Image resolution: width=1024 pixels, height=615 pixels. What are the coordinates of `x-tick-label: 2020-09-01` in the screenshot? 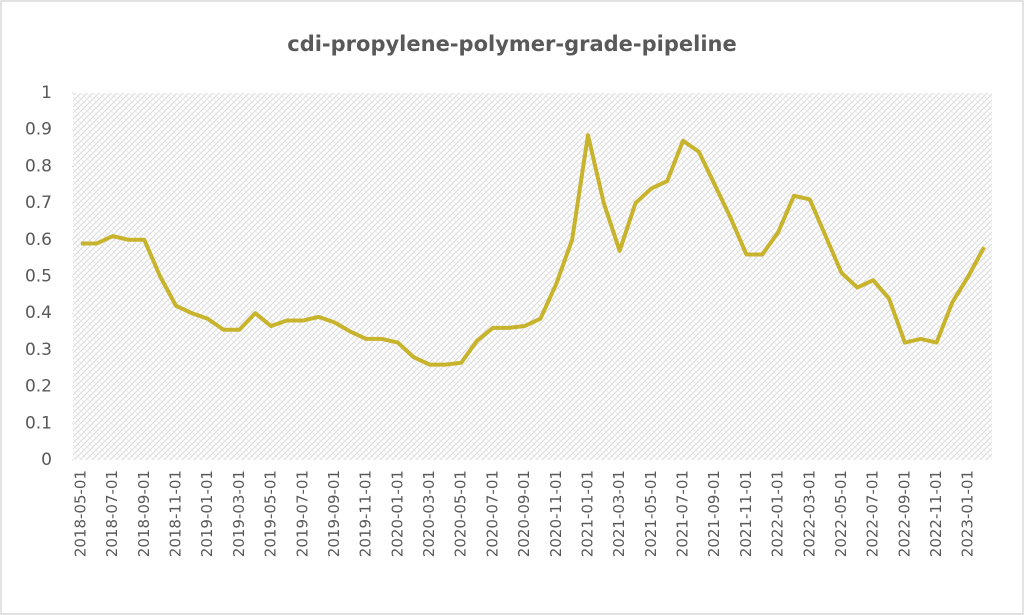 It's located at (524, 513).